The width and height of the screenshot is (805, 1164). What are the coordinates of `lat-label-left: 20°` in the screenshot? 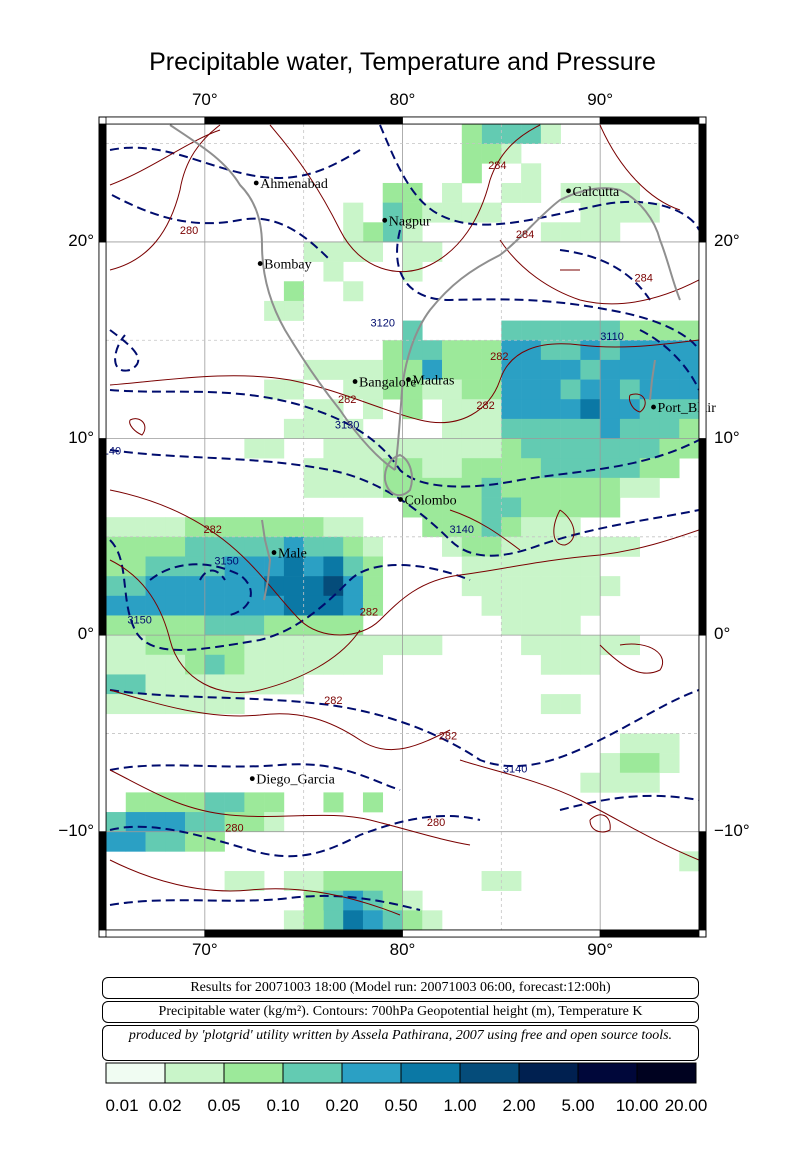 It's located at (81, 240).